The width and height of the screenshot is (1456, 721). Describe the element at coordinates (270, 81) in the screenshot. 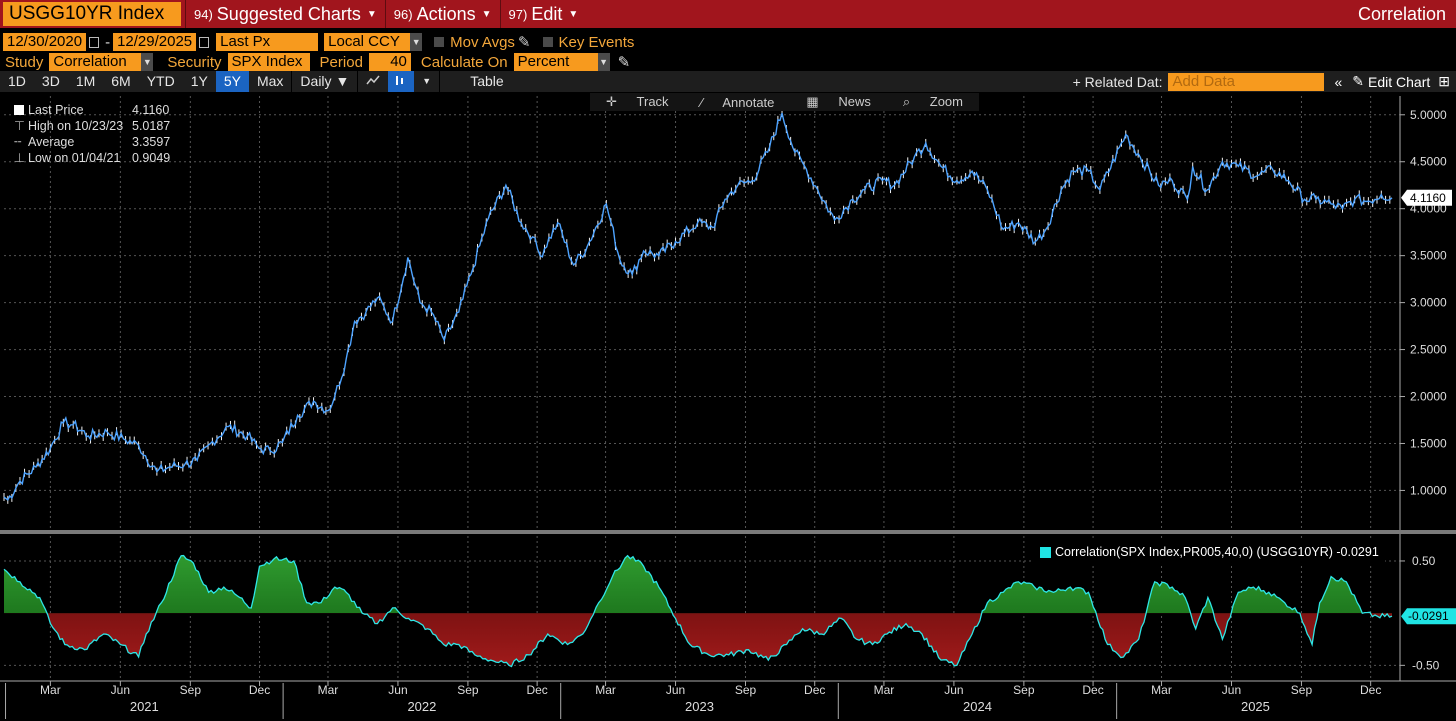

I see `range-max-button: Max` at that location.